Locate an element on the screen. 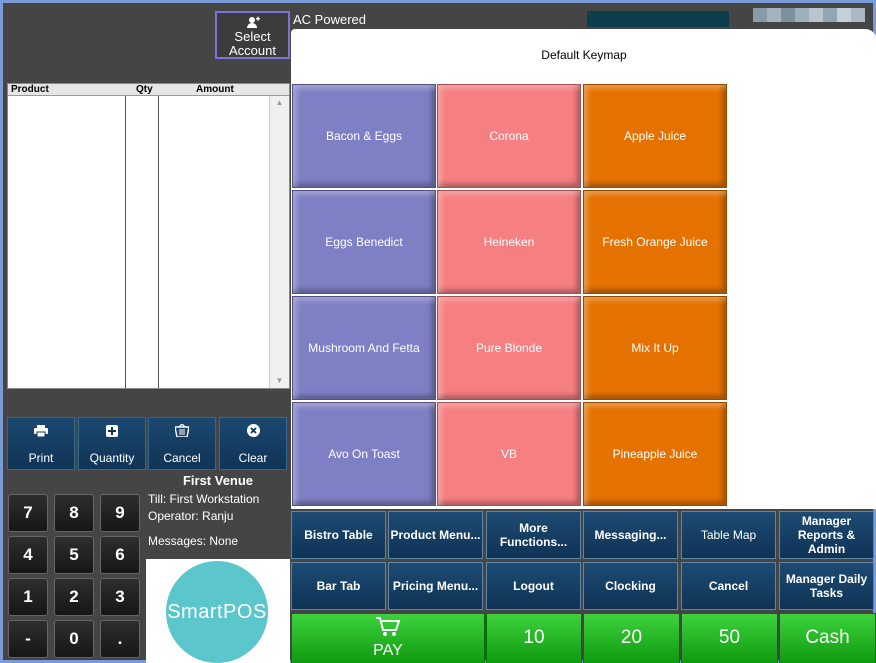  quick-amount-label: 50 is located at coordinates (729, 637).